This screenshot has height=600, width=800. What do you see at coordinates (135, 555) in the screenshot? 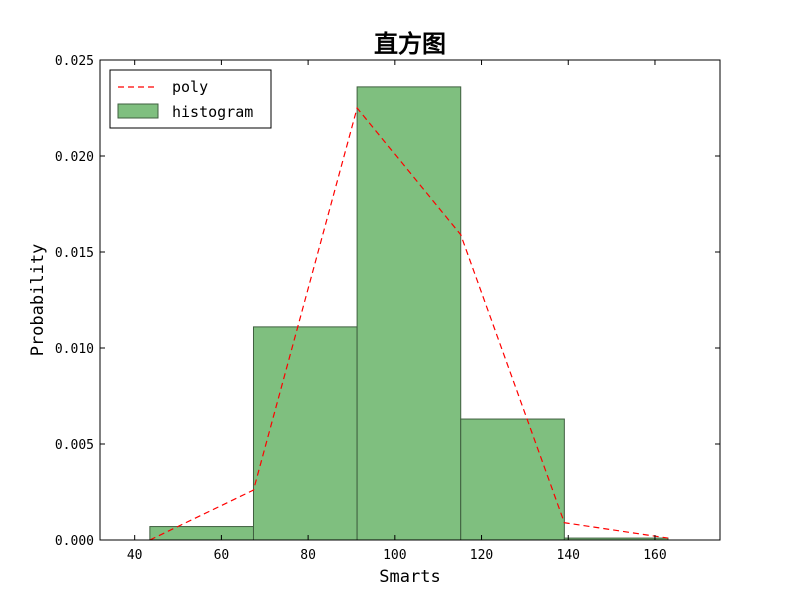
I see `x-tick-label: 40` at bounding box center [135, 555].